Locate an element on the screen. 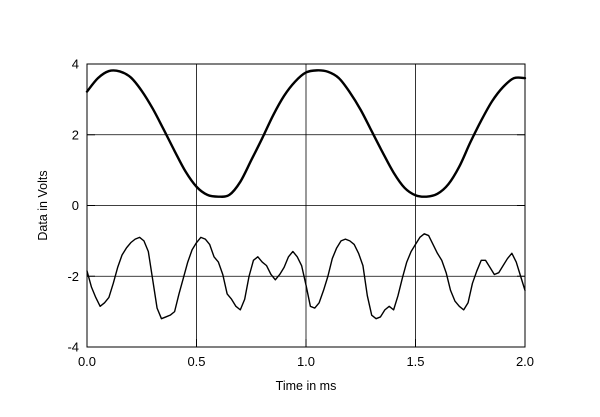 The image size is (600, 417). x-tick-label: 0.0 is located at coordinates (87, 361).